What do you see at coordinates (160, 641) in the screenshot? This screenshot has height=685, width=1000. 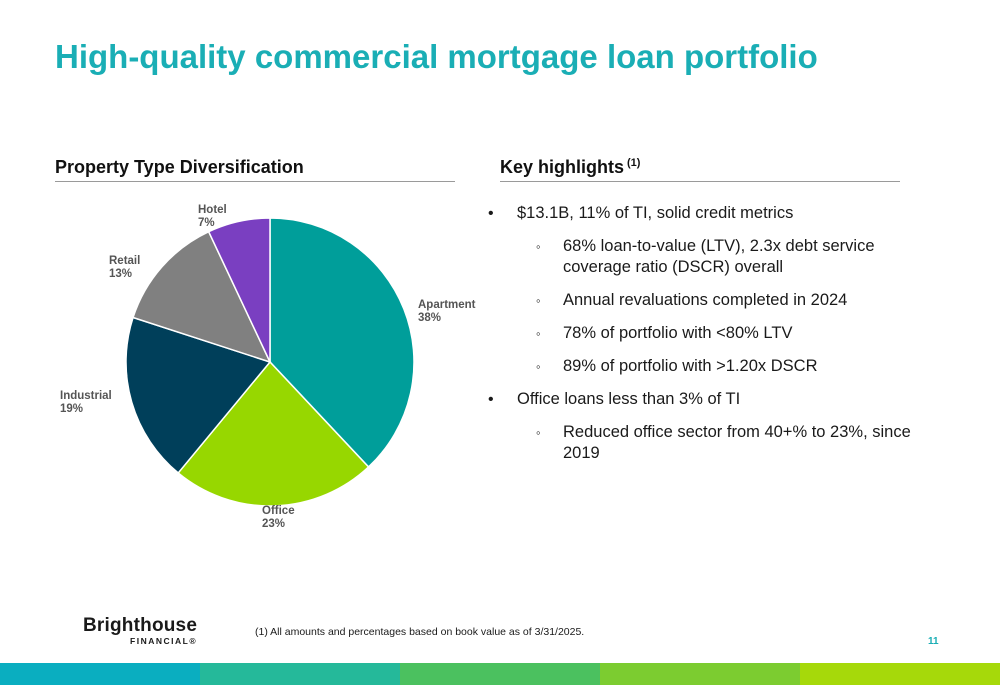 I see `logo-subtext-label: FINANCIAL` at bounding box center [160, 641].